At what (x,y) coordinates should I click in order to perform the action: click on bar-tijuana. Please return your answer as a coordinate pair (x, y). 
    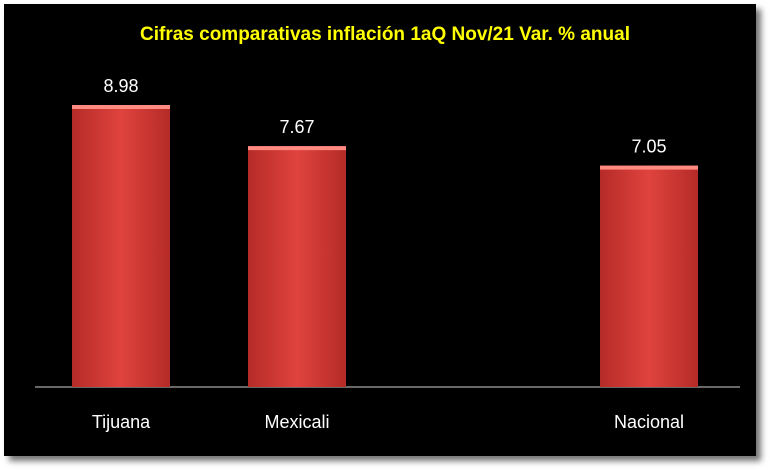
    Looking at the image, I should click on (121, 246).